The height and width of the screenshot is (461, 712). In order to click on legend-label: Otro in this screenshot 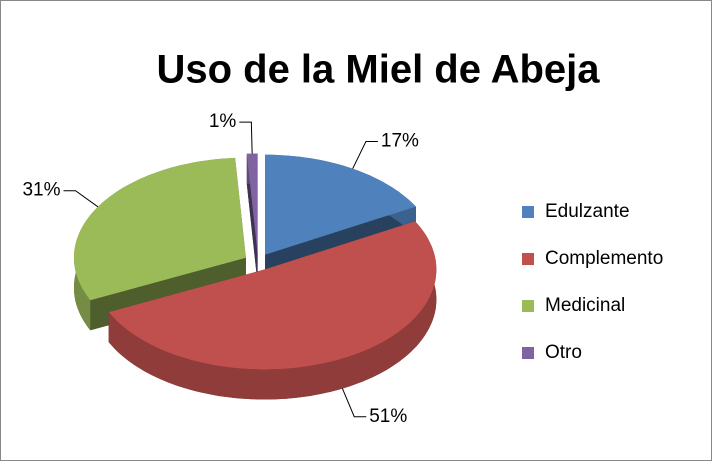, I will do `click(563, 352)`.